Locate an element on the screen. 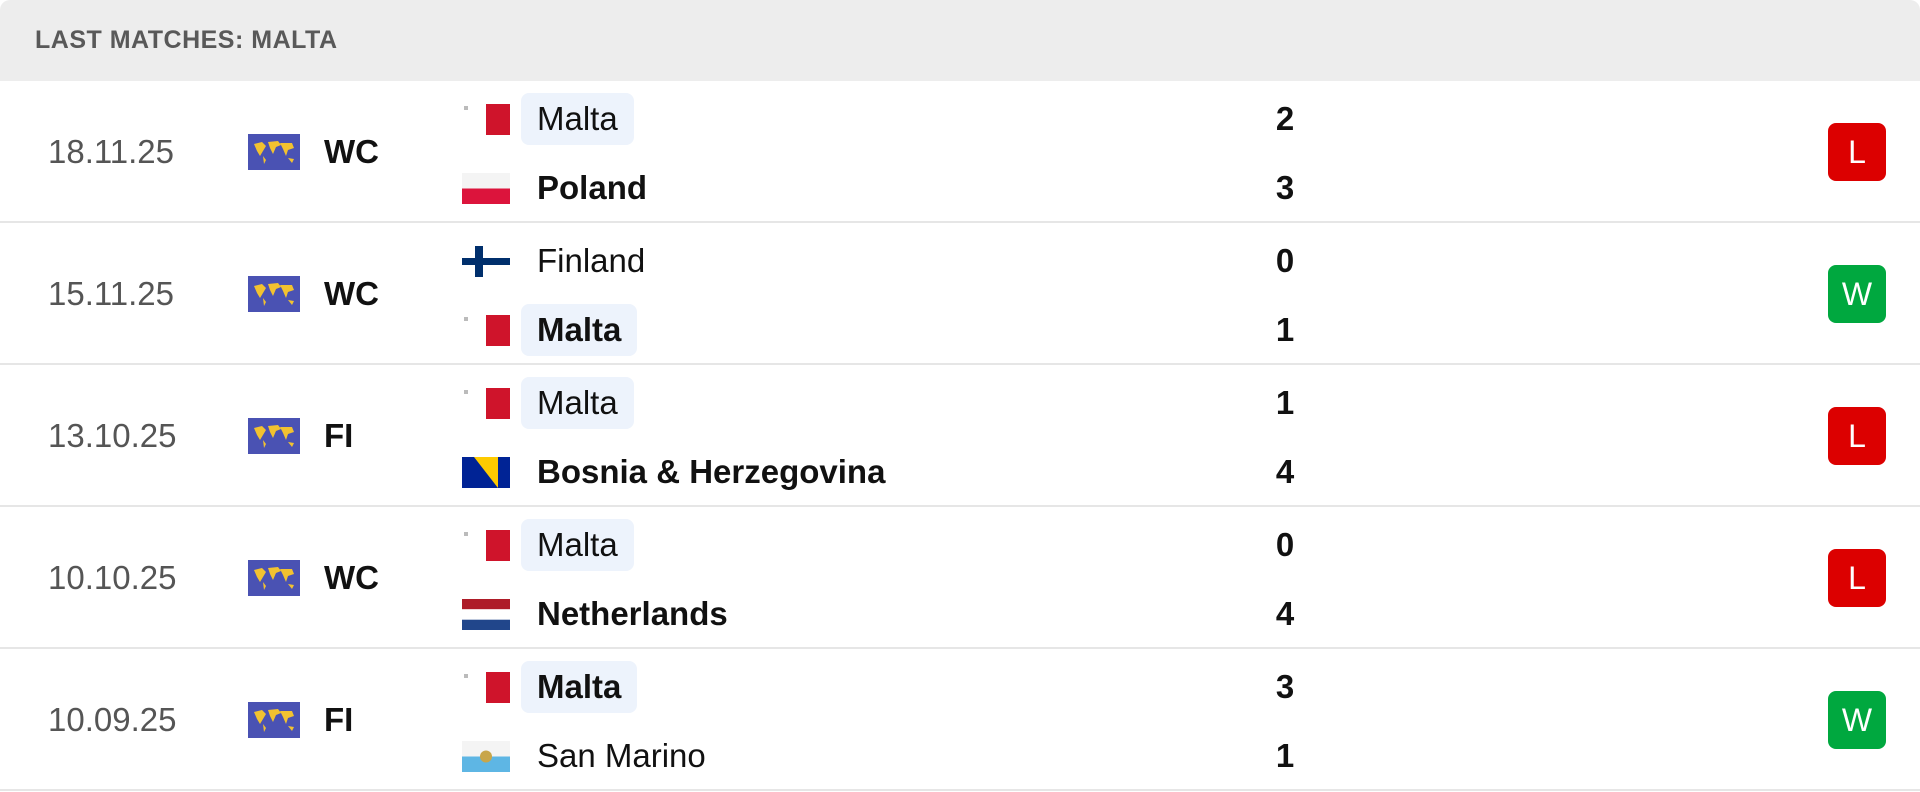 This screenshot has width=1920, height=792. match-date: 15.11.25 is located at coordinates (111, 293).